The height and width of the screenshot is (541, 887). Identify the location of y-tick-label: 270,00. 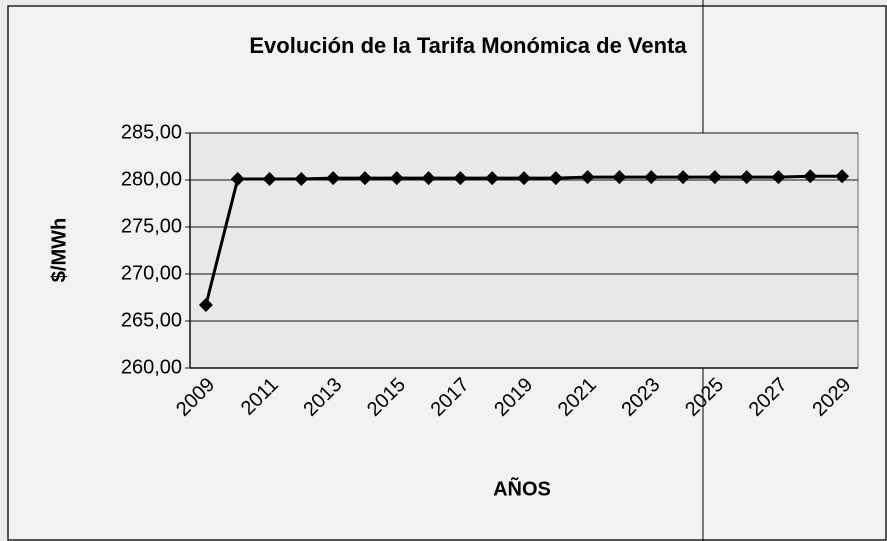
(151, 273).